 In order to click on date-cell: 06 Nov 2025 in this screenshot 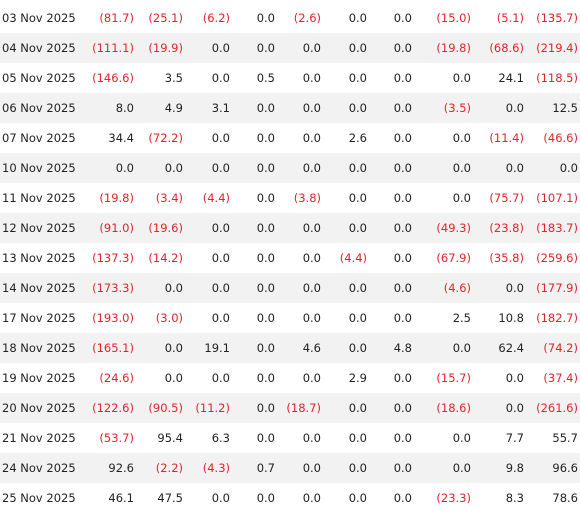, I will do `click(39, 108)`.